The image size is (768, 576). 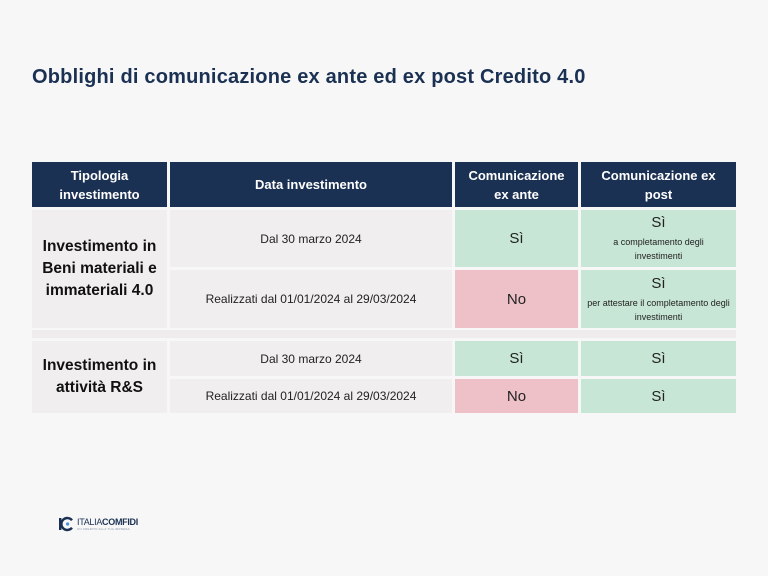 I want to click on header-tipologia-label: Tipologia investimento, so click(x=99, y=184).